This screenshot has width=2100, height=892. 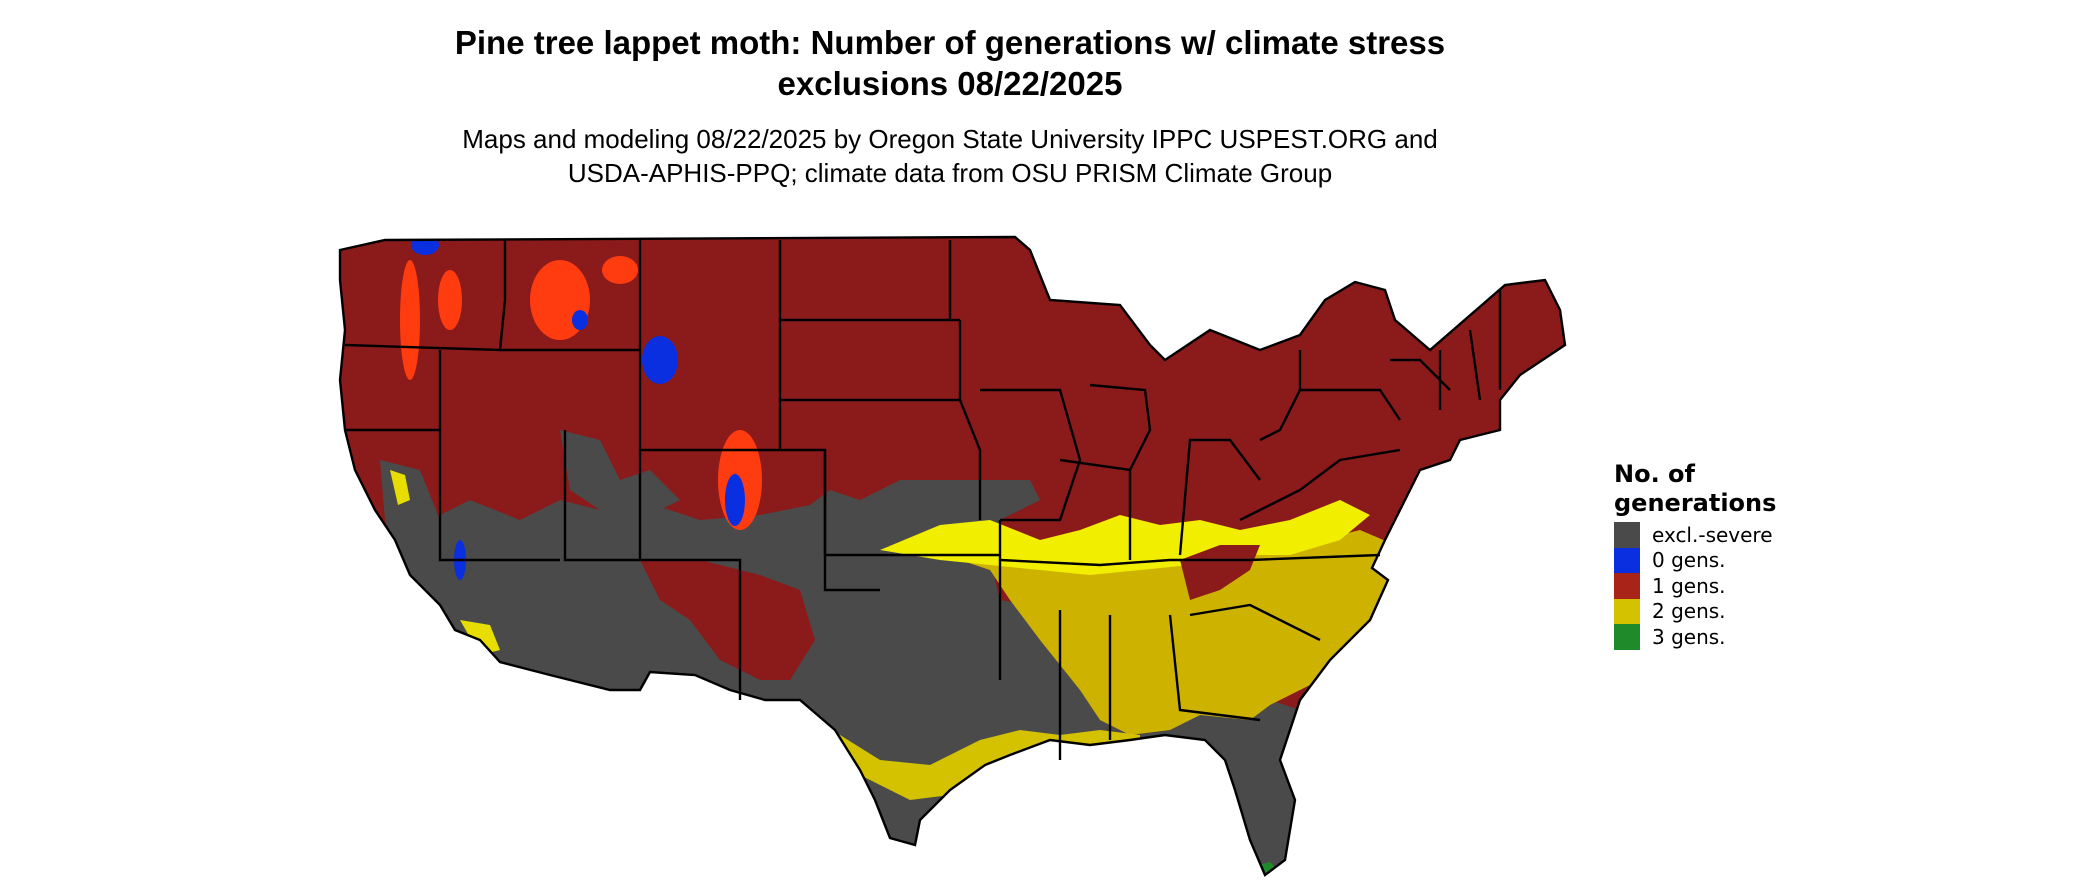 I want to click on zone-2-gen-socal, so click(x=480, y=637).